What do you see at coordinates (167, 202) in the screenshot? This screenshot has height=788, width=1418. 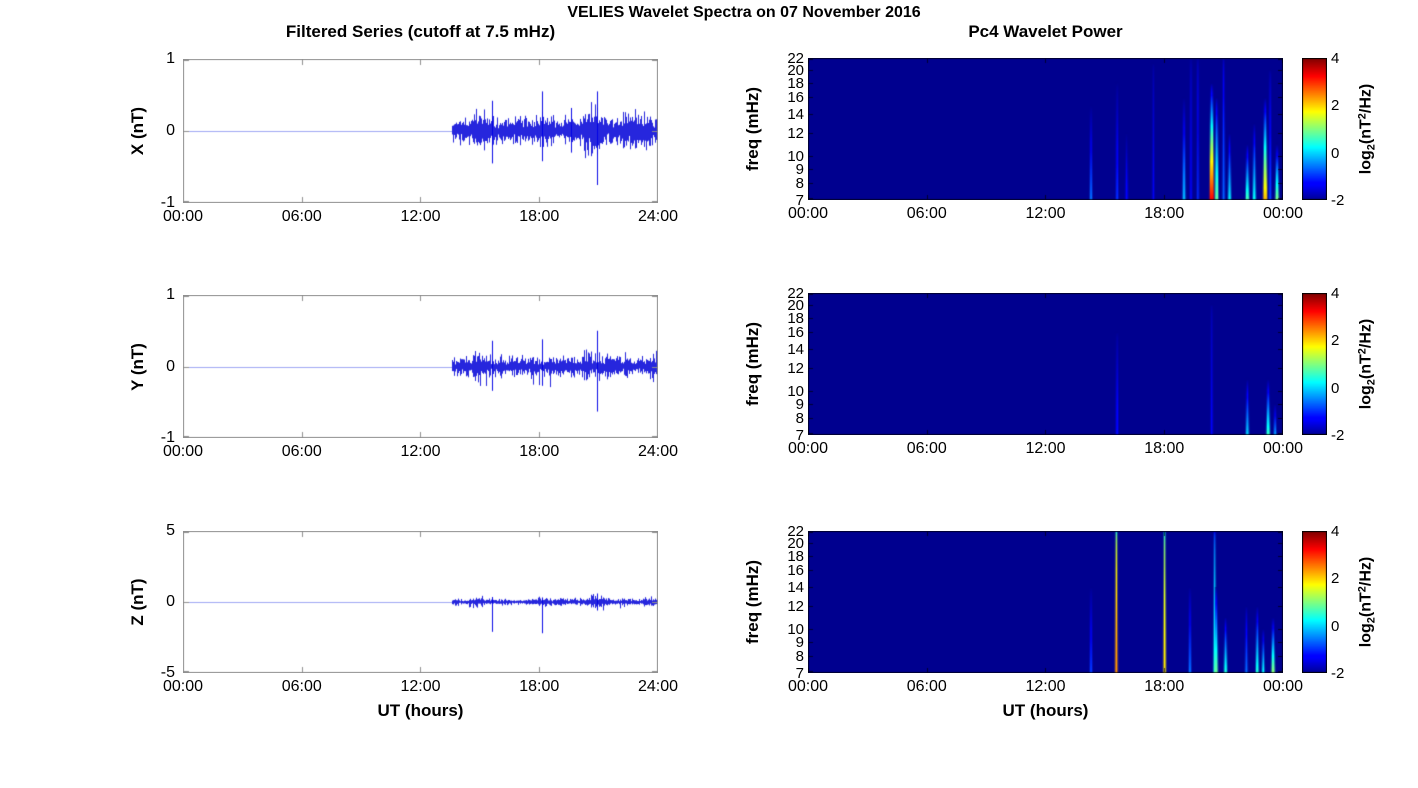 I see `tick-label: -1` at bounding box center [167, 202].